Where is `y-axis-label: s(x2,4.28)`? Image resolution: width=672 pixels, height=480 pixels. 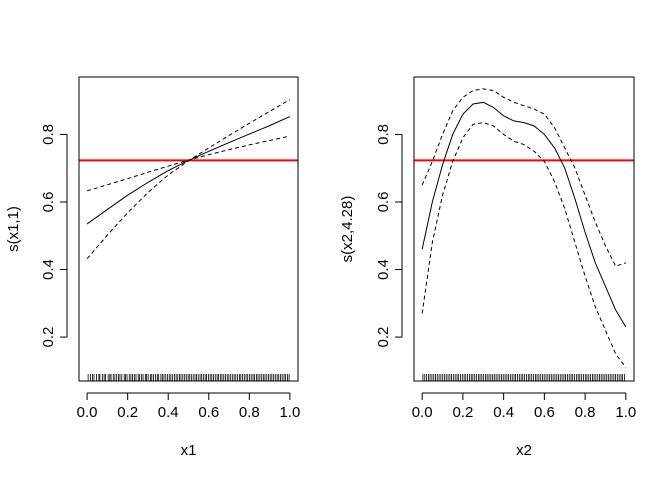 y-axis-label: s(x2,4.28) is located at coordinates (347, 229).